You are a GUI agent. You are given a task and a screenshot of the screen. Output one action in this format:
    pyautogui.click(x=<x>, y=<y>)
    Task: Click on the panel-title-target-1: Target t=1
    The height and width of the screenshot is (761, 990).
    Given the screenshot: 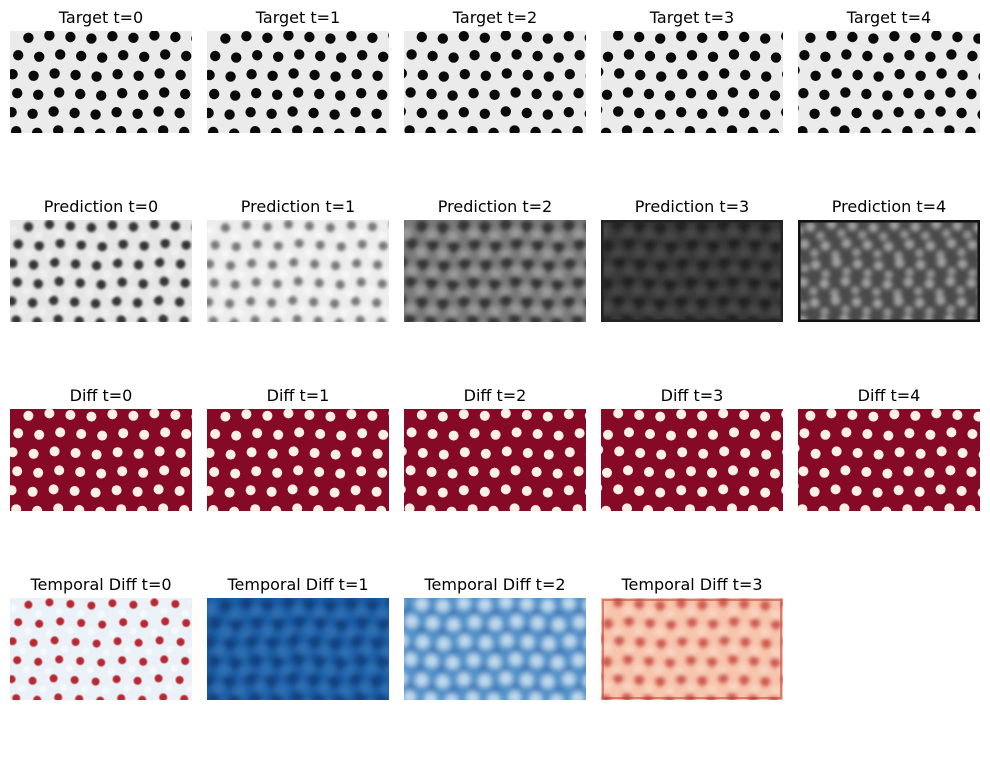 What is the action you would take?
    pyautogui.click(x=298, y=17)
    